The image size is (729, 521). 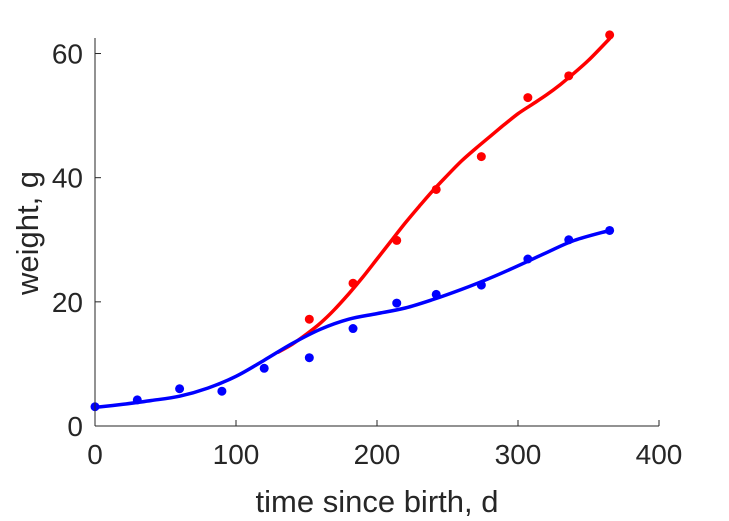 I want to click on x-tick-label: 0, so click(x=95, y=454).